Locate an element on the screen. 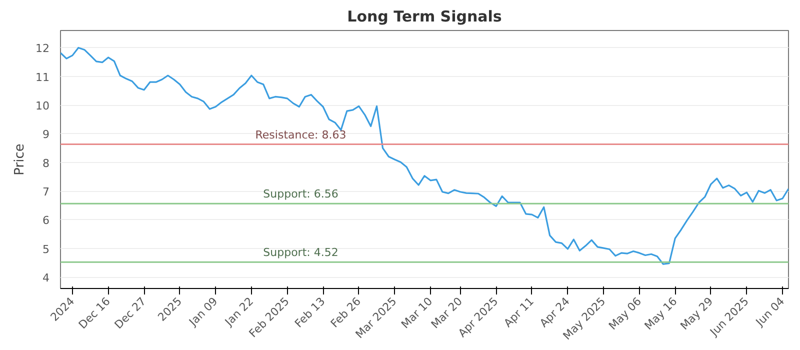 The height and width of the screenshot is (350, 800). y-tick-label: 5 is located at coordinates (46, 249).